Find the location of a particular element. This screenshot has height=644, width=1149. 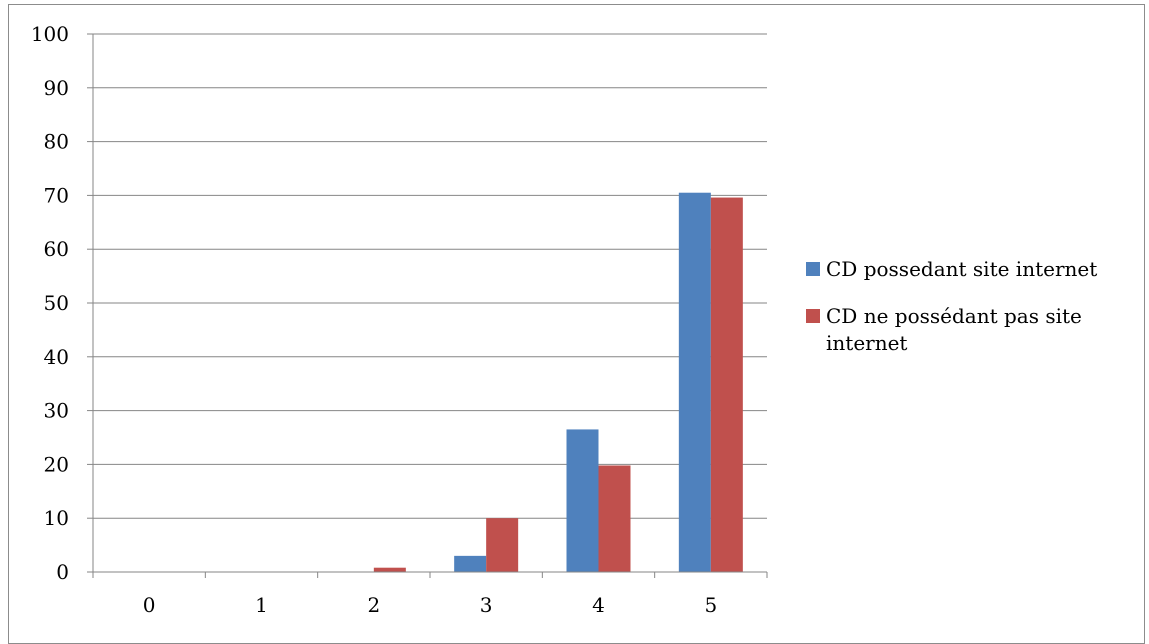

y-tick-label-50: 50 is located at coordinates (56, 303).